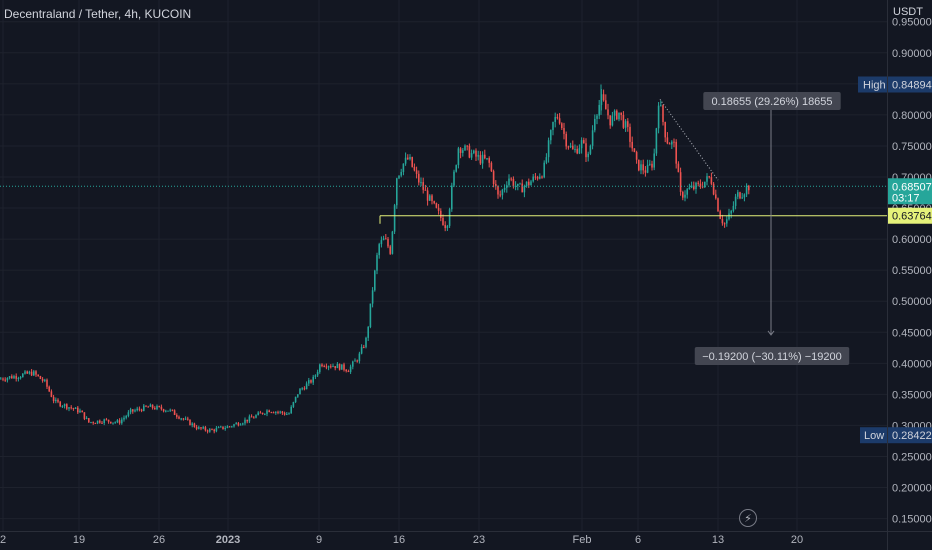 Image resolution: width=932 pixels, height=550 pixels. Describe the element at coordinates (582, 540) in the screenshot. I see `x-tick-label: Feb` at that location.